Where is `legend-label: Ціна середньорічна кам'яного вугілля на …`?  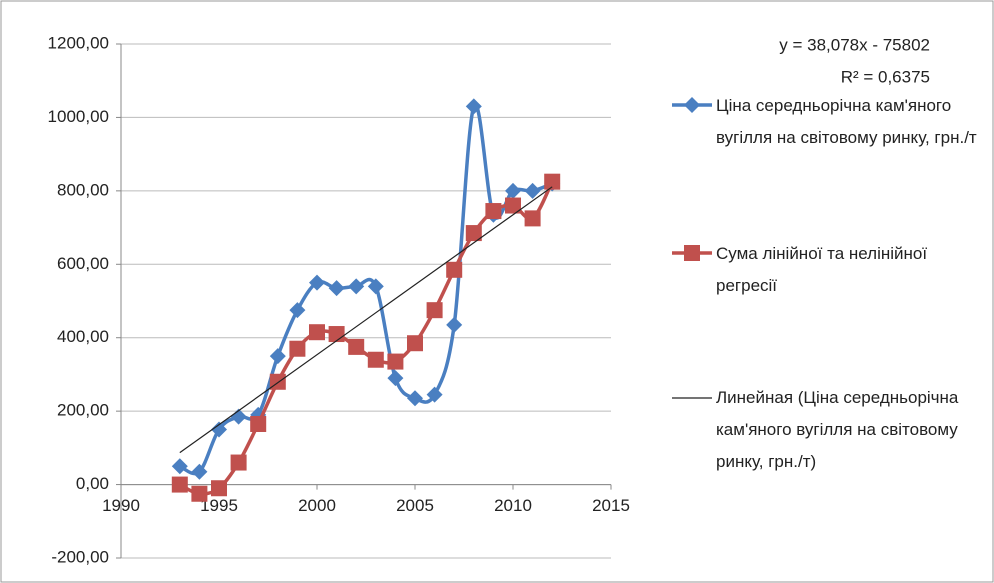 legend-label: Ціна середньорічна кам'яного вугілля на … is located at coordinates (846, 121).